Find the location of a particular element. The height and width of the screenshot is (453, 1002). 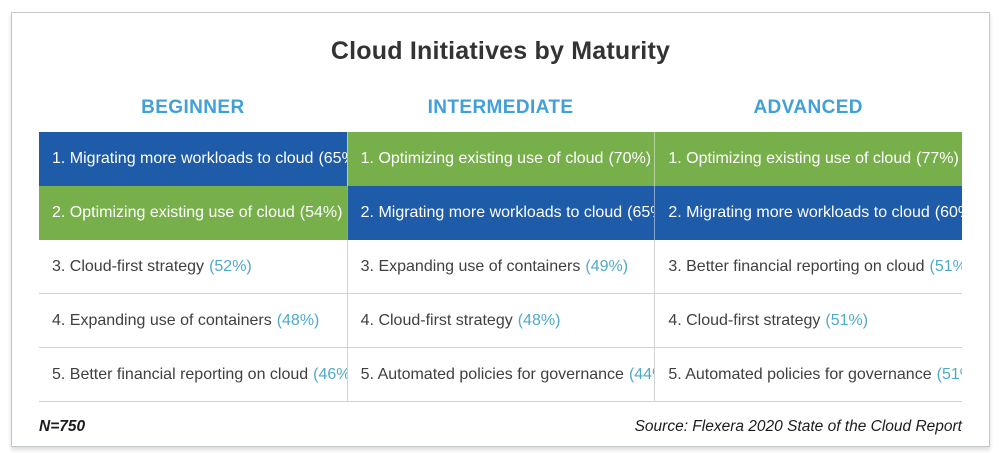

cell-label: 1. Migrating more workloads to cloud is located at coordinates (183, 158).